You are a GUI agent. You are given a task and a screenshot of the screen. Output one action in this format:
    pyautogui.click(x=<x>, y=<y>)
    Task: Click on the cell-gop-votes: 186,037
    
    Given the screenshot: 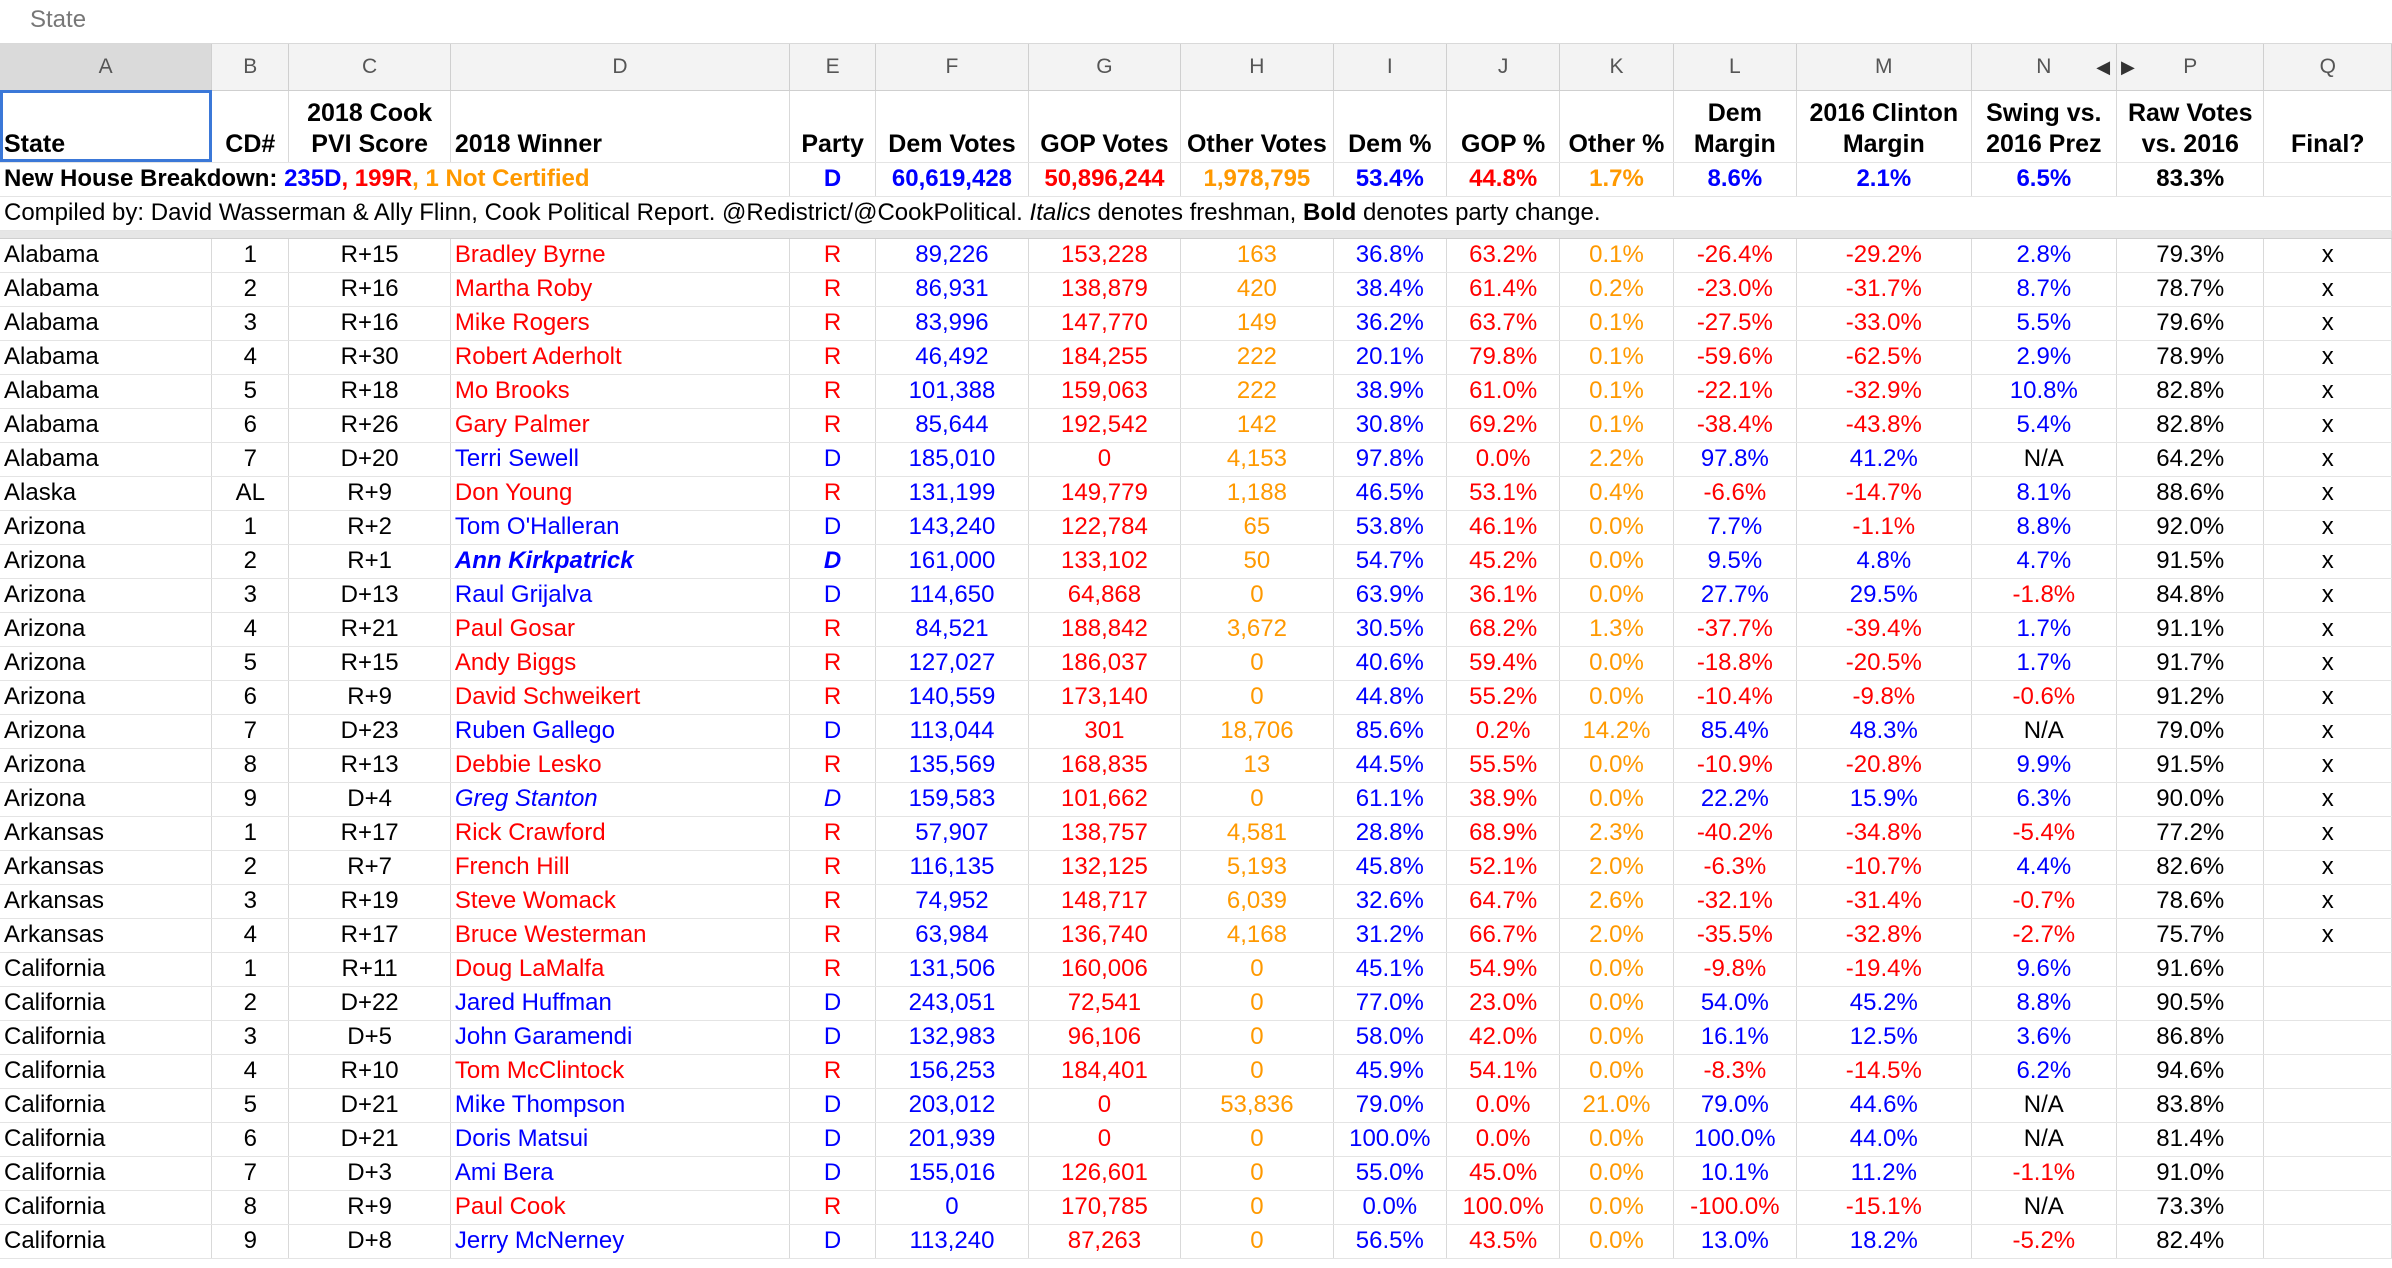 What is the action you would take?
    pyautogui.click(x=1105, y=663)
    